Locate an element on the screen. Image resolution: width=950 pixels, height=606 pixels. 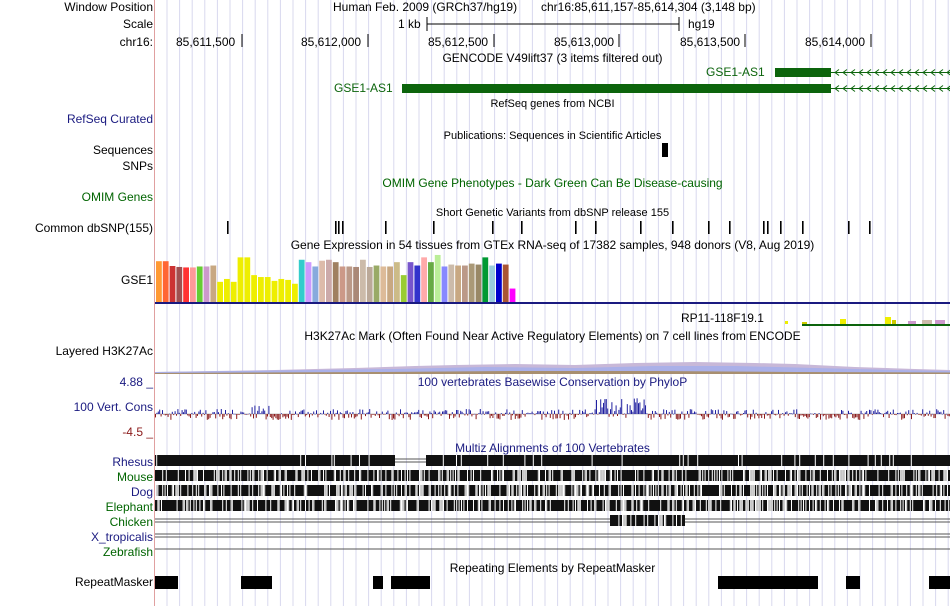
label-100-vert-cons: 100 Vert. Cons is located at coordinates (113, 407).